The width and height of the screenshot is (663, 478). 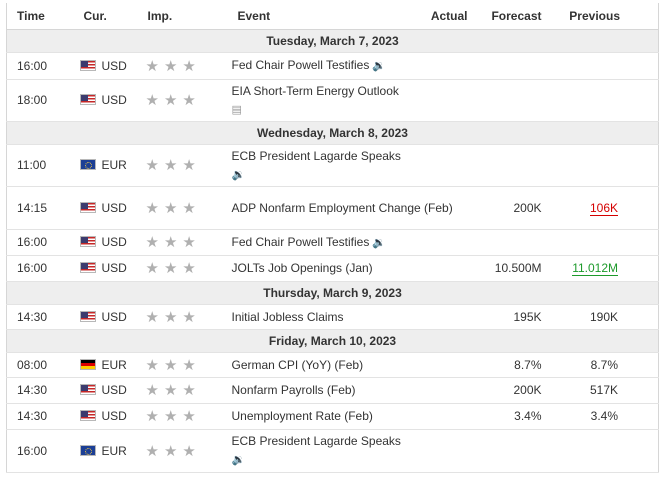 I want to click on event-title: Initial Jobless Claims, so click(x=287, y=316).